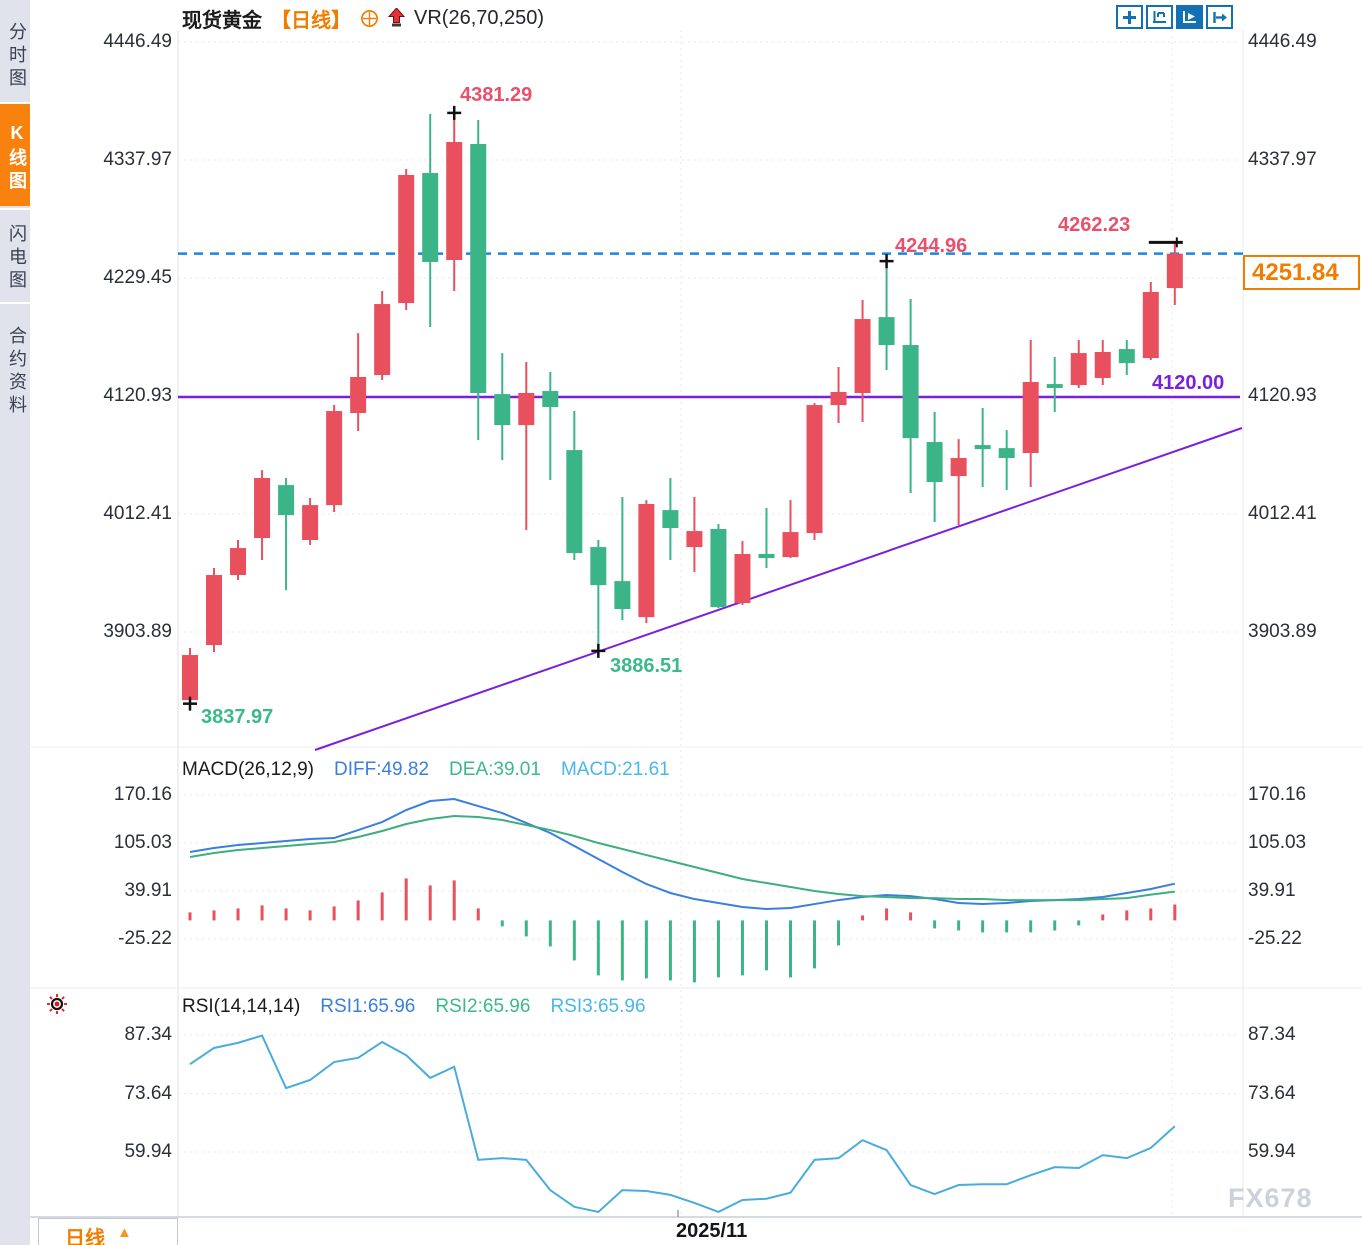 The width and height of the screenshot is (1362, 1245). What do you see at coordinates (646, 666) in the screenshot?
I see `swing-low-label-3886: 3886.51` at bounding box center [646, 666].